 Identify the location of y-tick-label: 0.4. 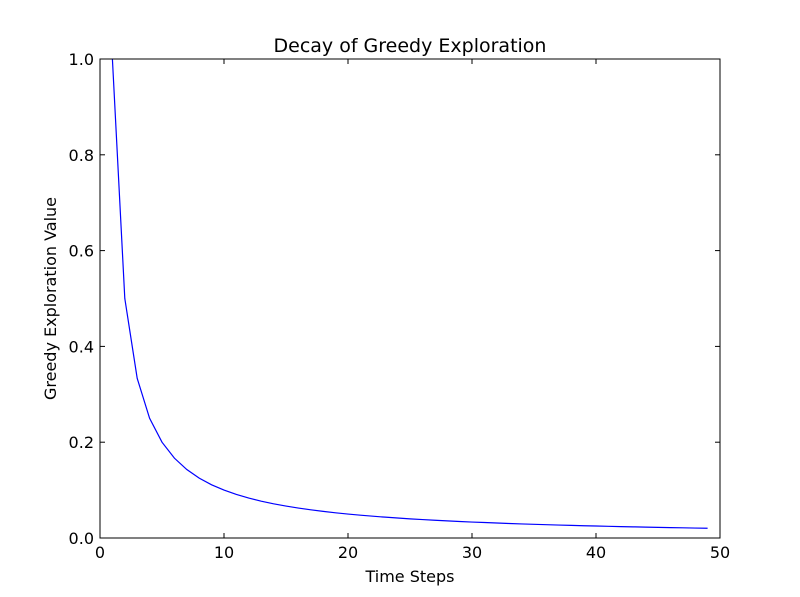
(81, 346).